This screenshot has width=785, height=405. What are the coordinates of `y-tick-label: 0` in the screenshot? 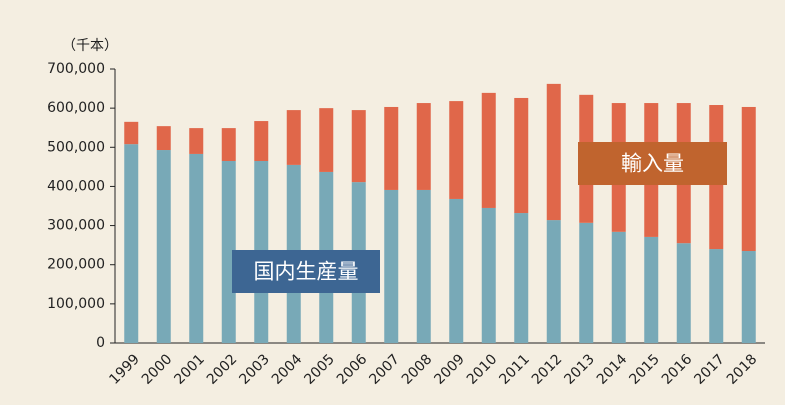 It's located at (100, 343).